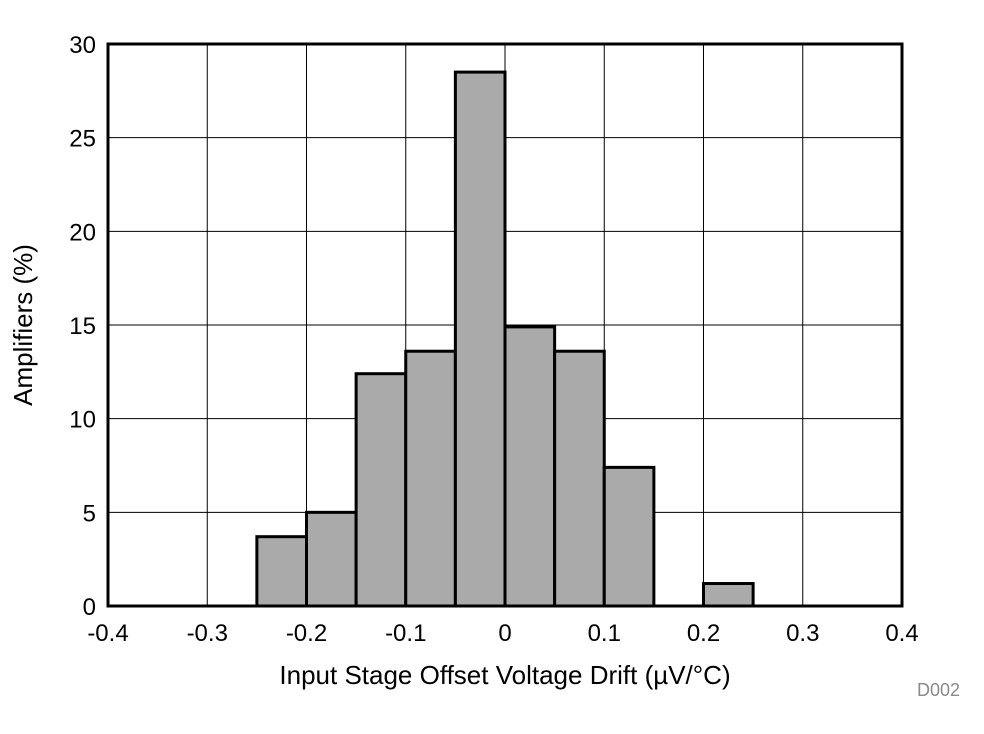  What do you see at coordinates (306, 633) in the screenshot?
I see `x-tick-label: -0.2` at bounding box center [306, 633].